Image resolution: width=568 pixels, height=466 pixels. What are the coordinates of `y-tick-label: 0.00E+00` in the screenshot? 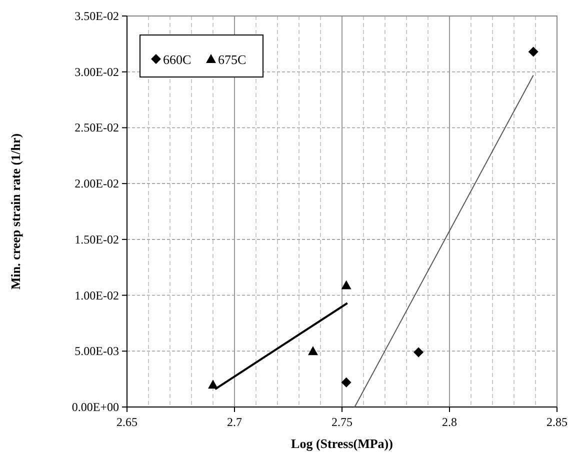 It's located at (95, 407).